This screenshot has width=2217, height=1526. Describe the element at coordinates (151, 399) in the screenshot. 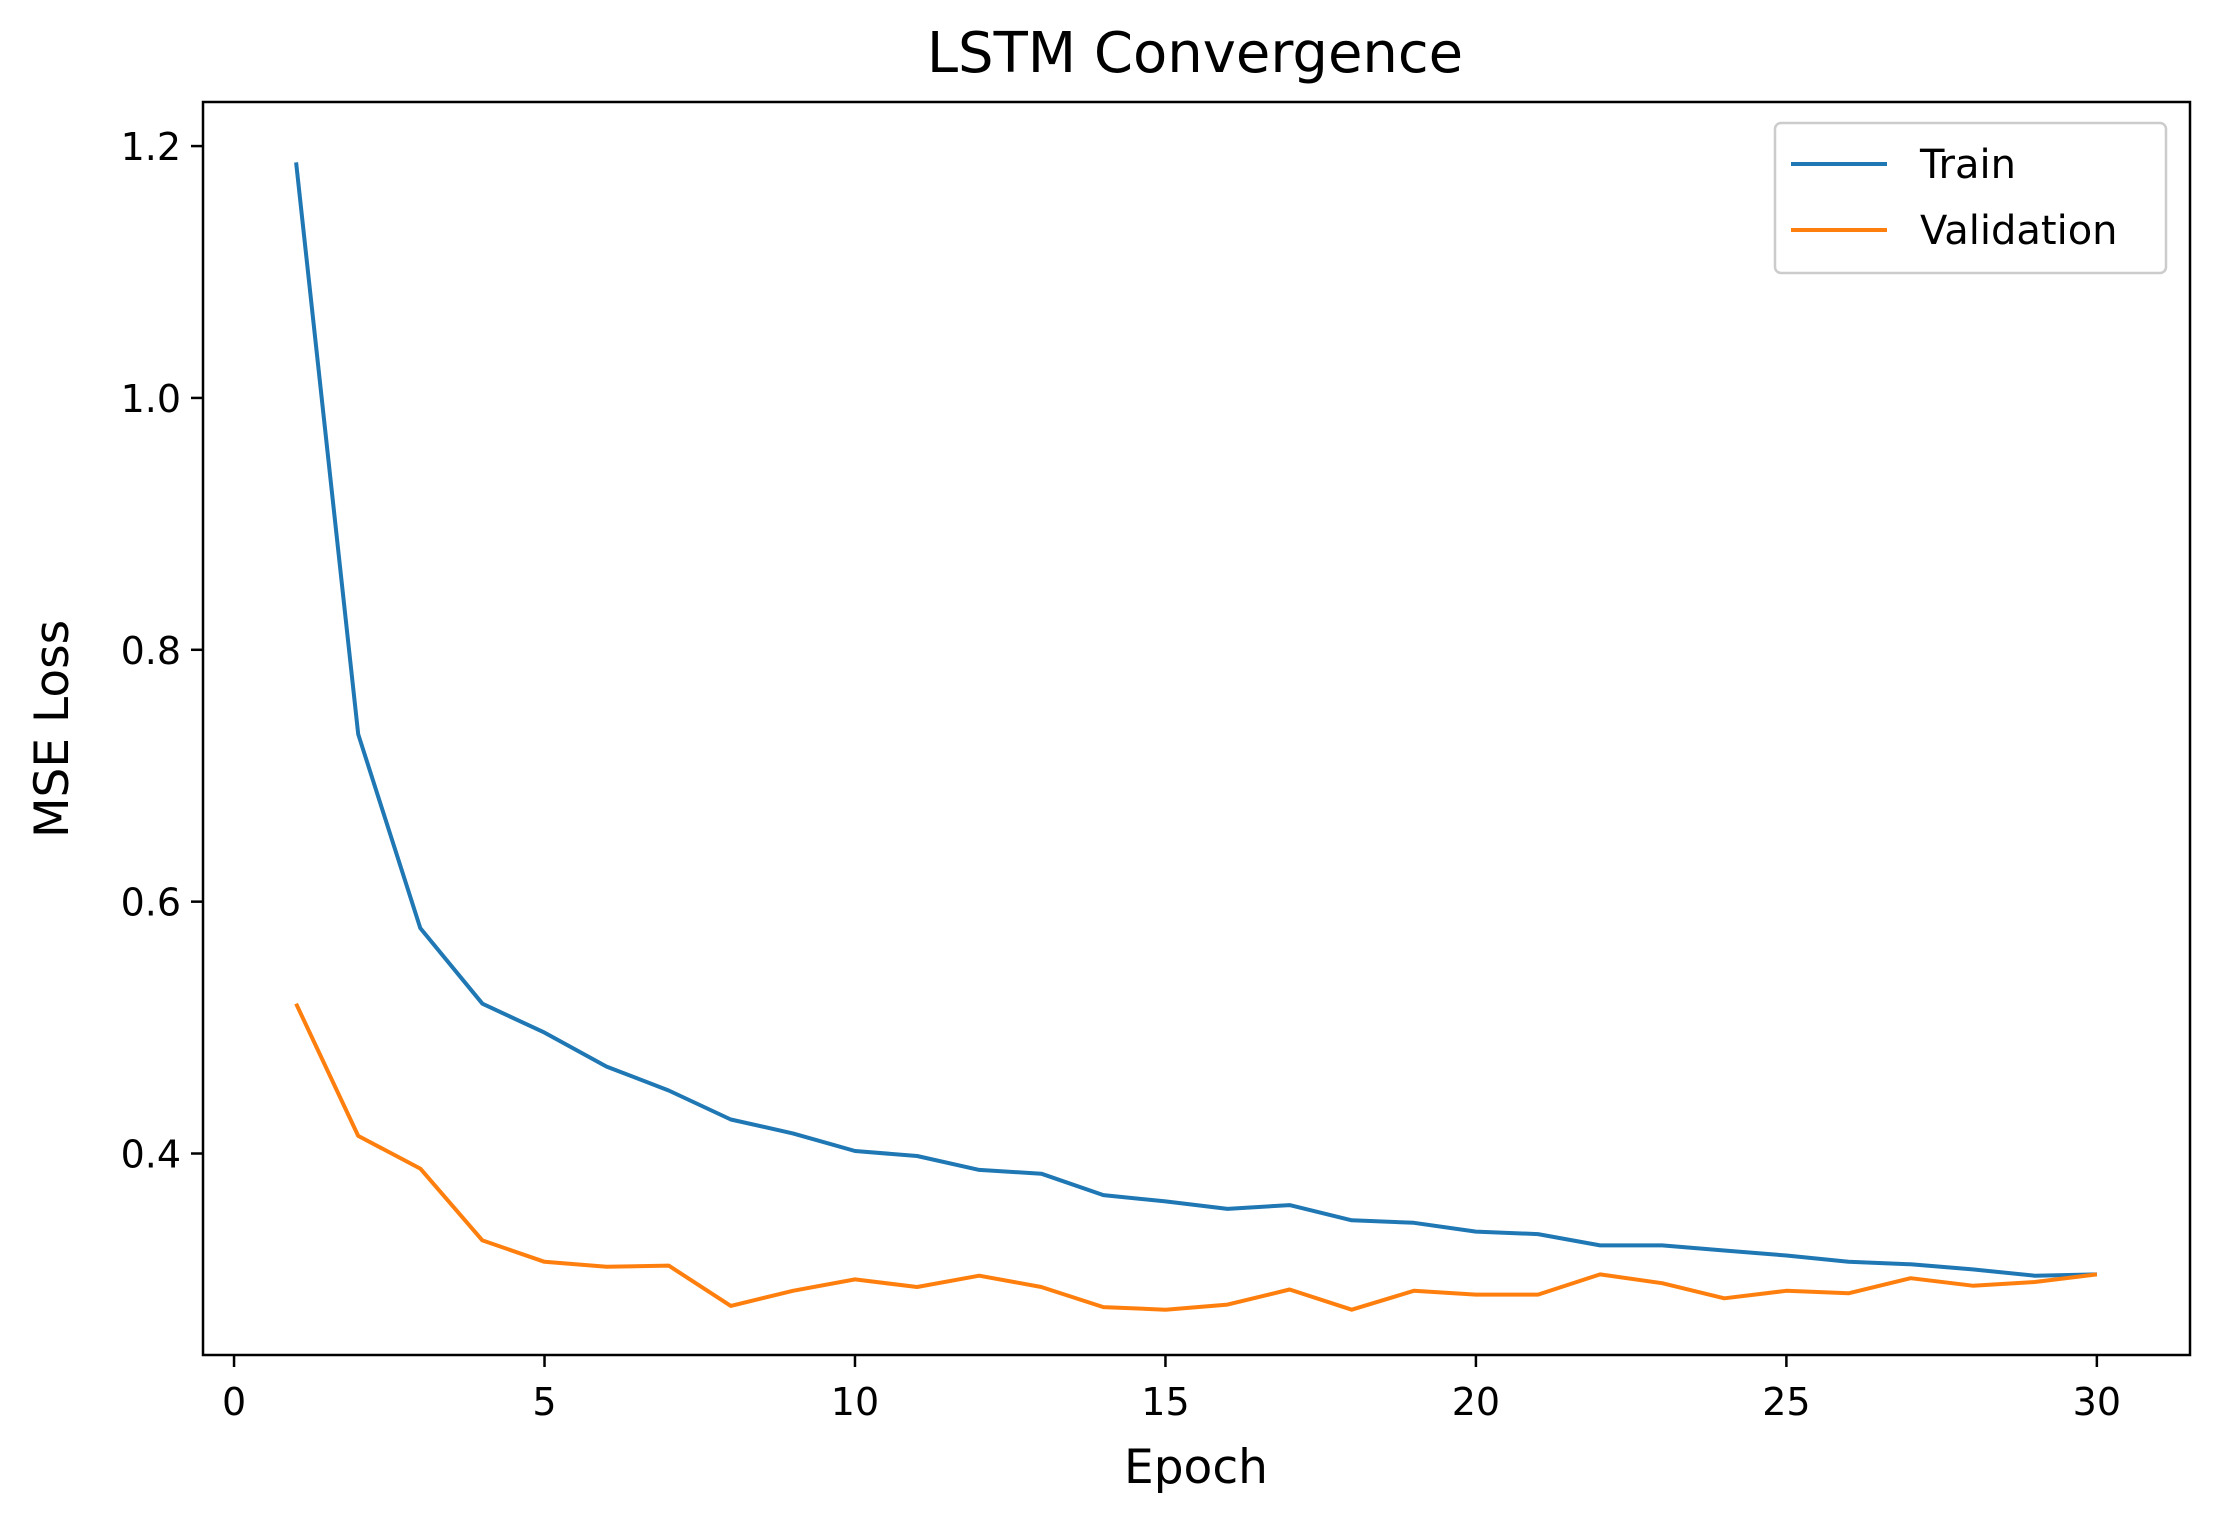

I see `y-tick-label: 1.0` at that location.